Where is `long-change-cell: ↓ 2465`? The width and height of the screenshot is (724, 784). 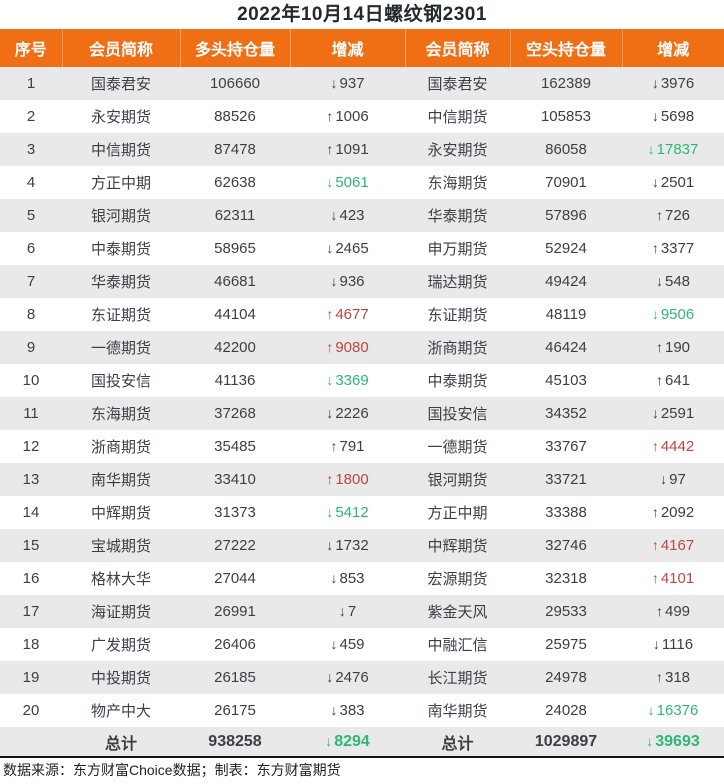
long-change-cell: ↓ 2465 is located at coordinates (347, 248).